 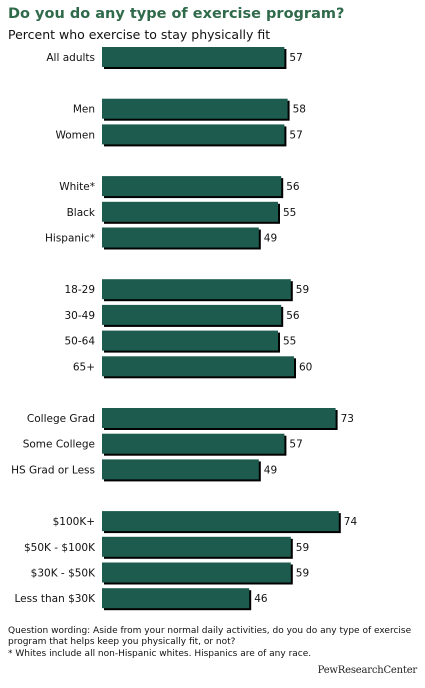 What do you see at coordinates (347, 419) in the screenshot?
I see `value-label: 73` at bounding box center [347, 419].